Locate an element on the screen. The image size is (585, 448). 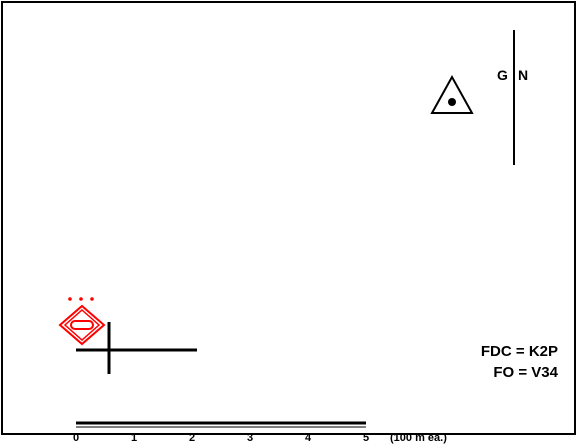
scale-unit-label: (100 m ea.) is located at coordinates (418, 438).